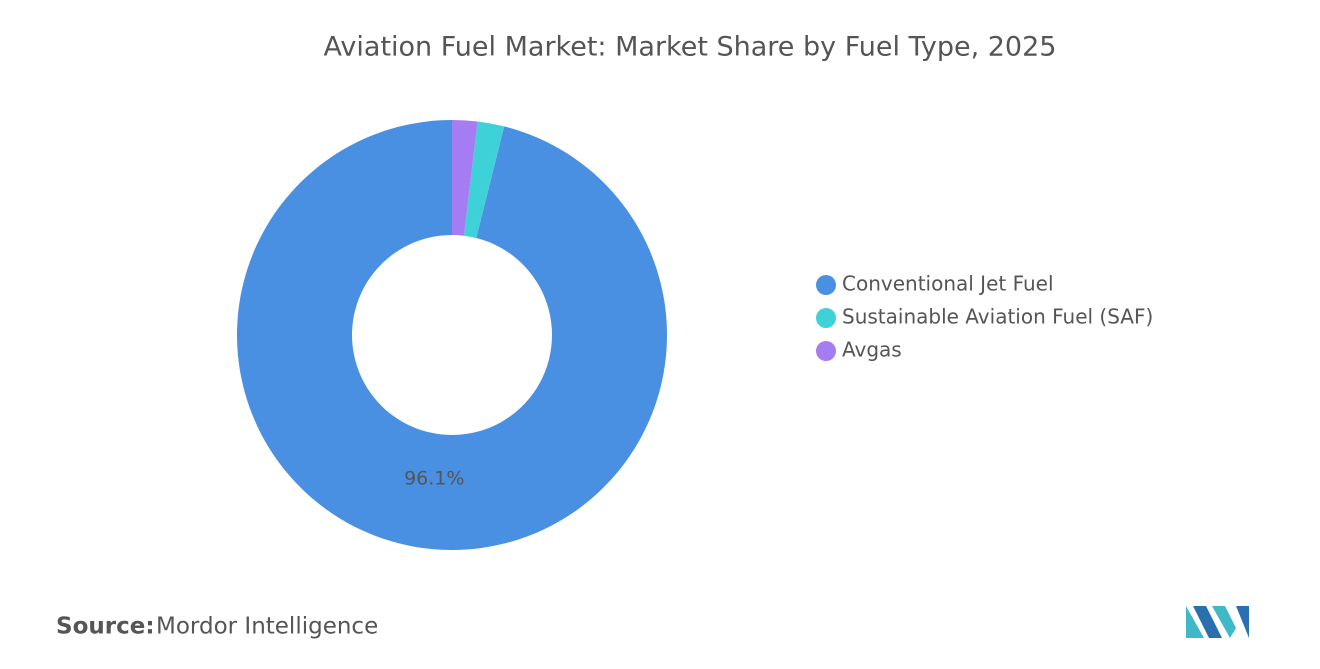  I want to click on legend-label: Sustainable Aviation Fuel (SAF), so click(997, 317).